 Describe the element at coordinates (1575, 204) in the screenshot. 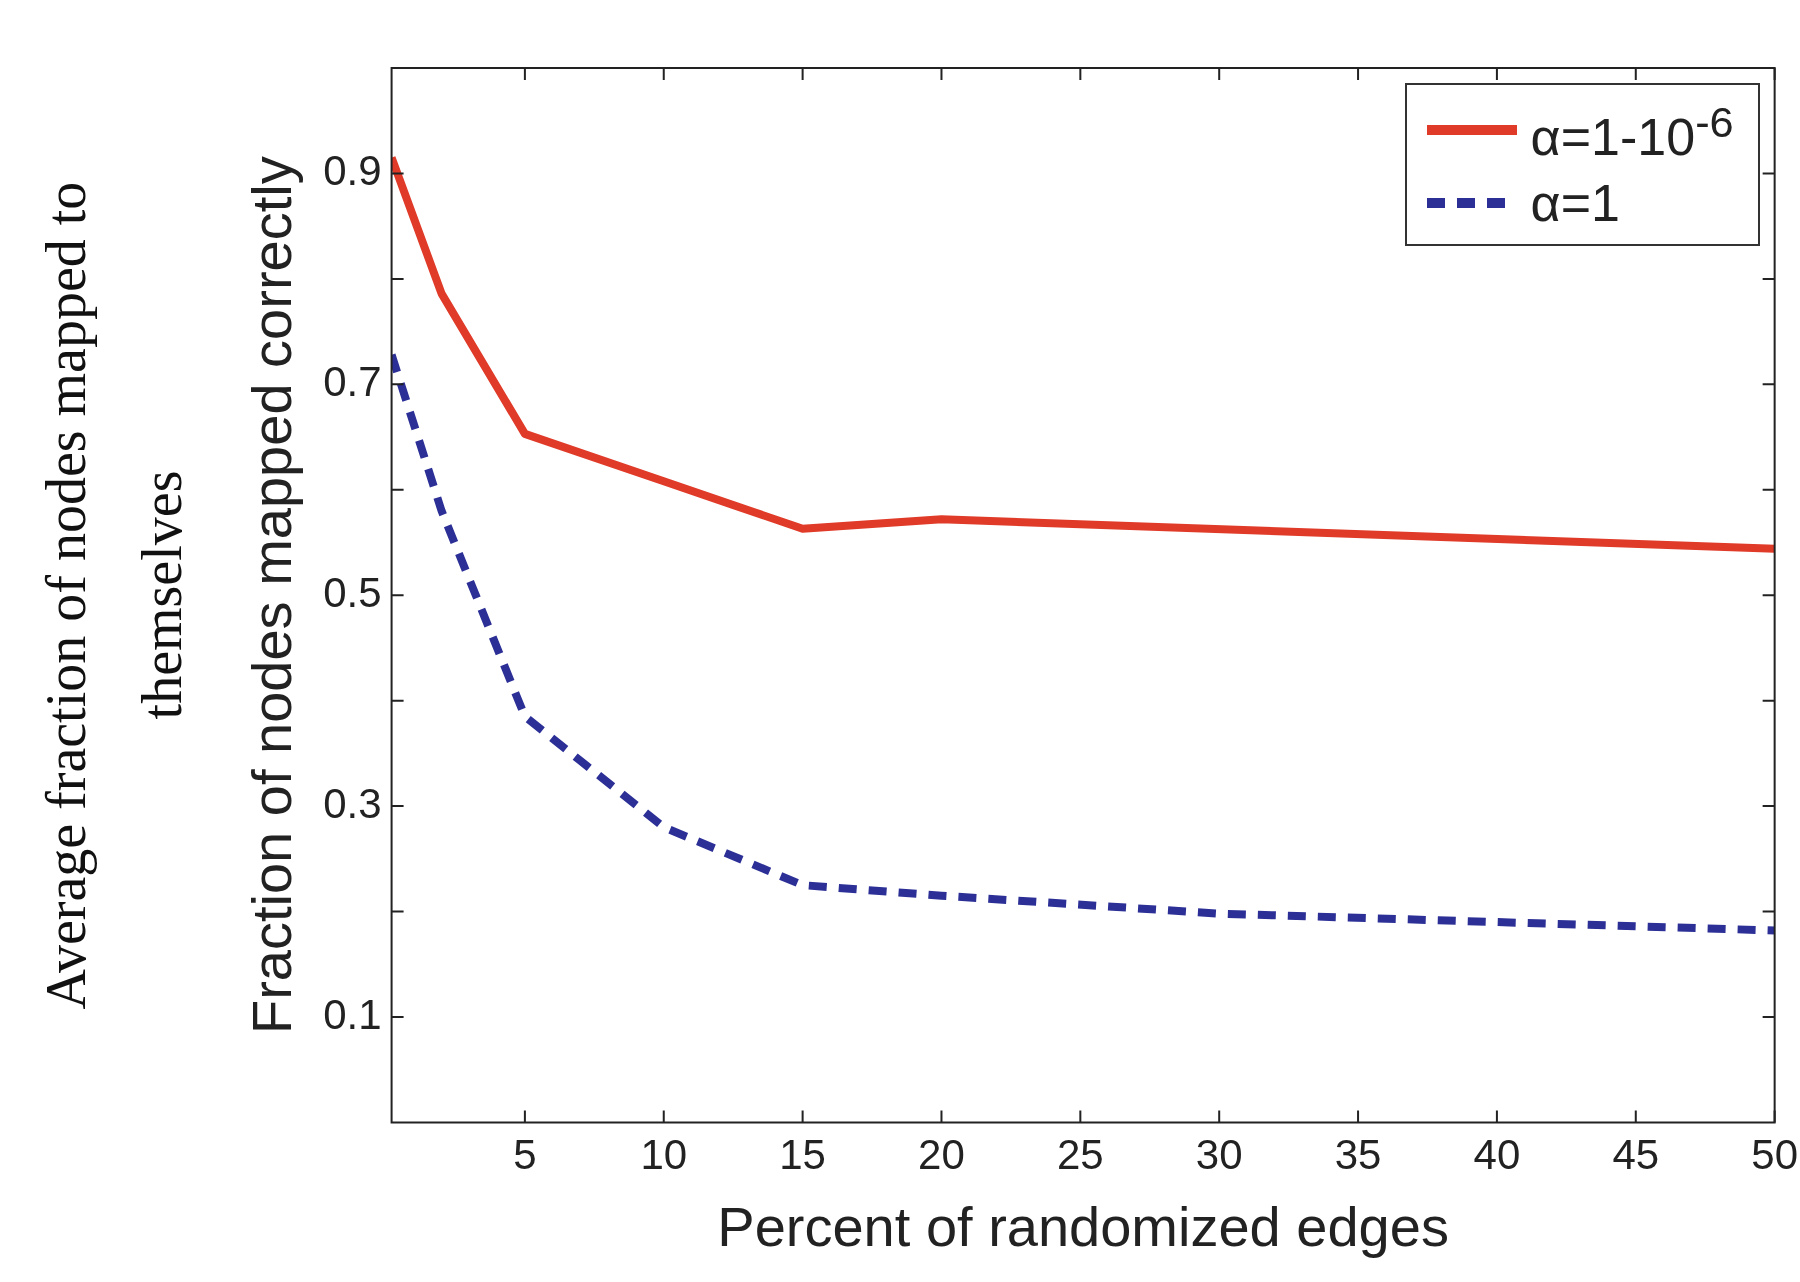

I see `legend-label: α=1` at that location.